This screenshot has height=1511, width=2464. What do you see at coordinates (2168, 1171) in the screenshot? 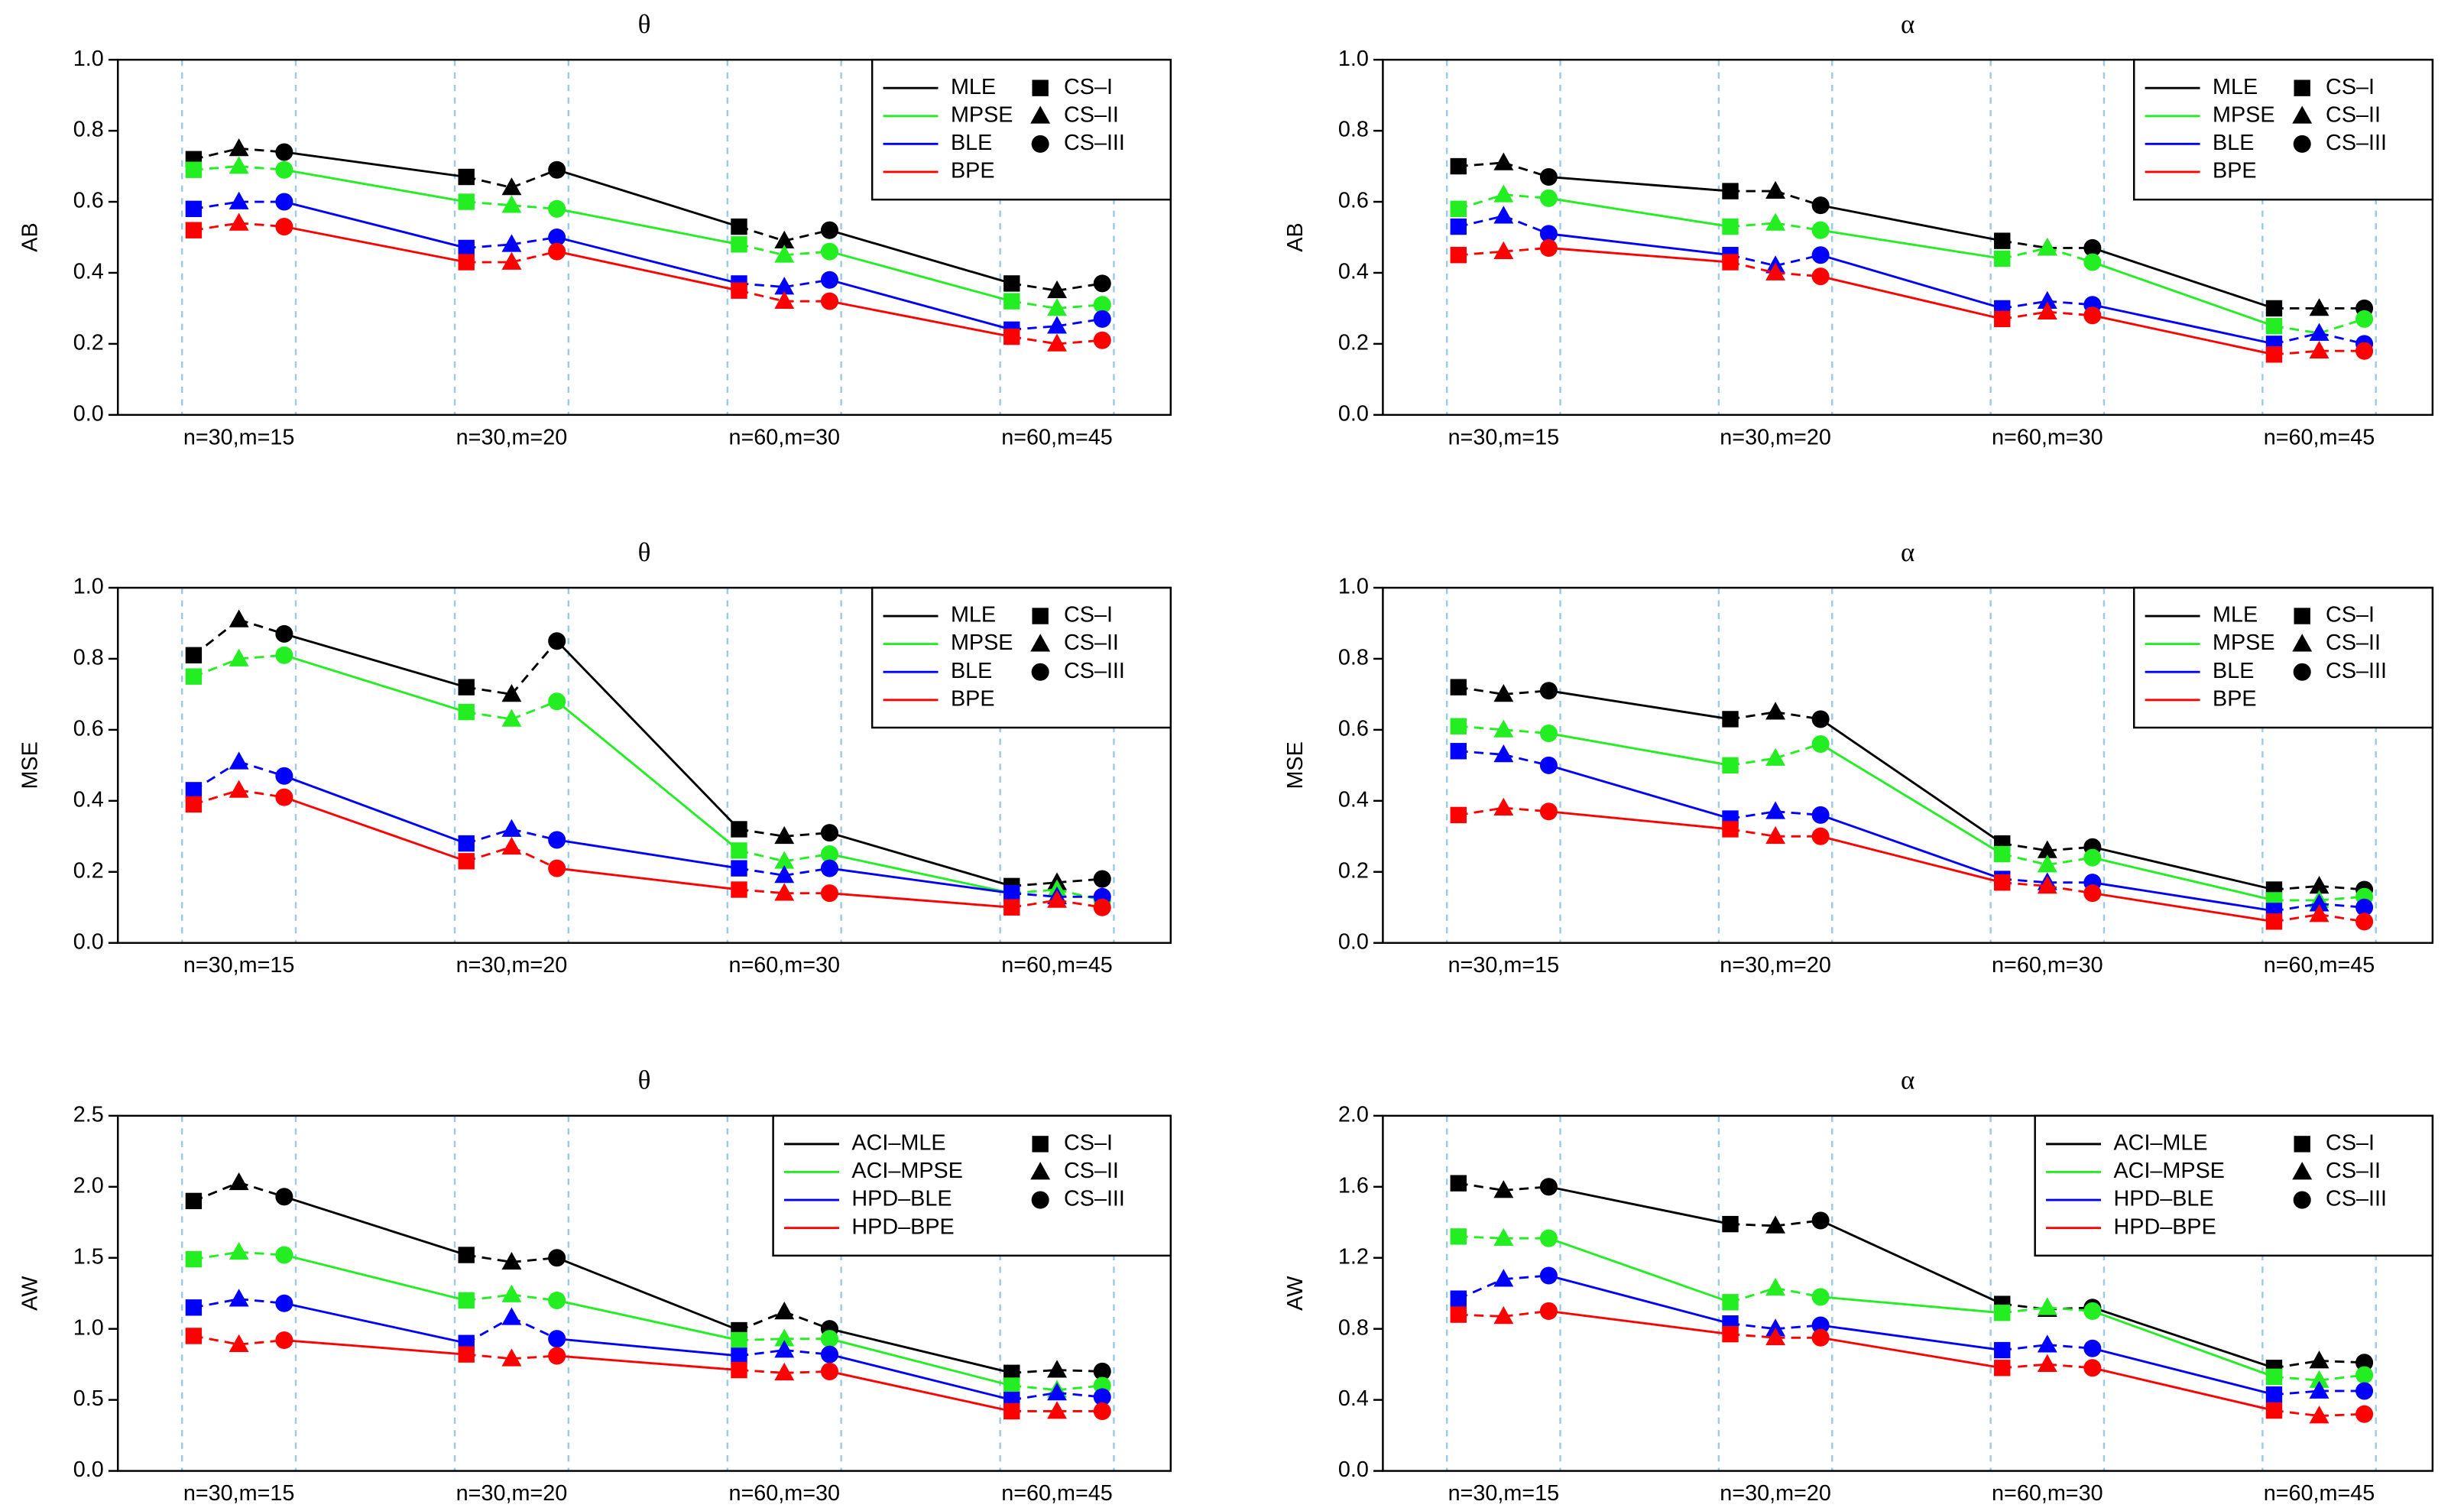
I see `legend-label: ACI–MPSE` at bounding box center [2168, 1171].